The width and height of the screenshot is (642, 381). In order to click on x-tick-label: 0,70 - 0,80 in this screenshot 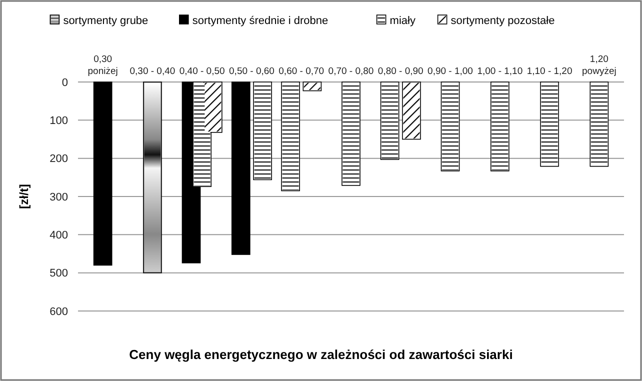, I will do `click(351, 71)`.